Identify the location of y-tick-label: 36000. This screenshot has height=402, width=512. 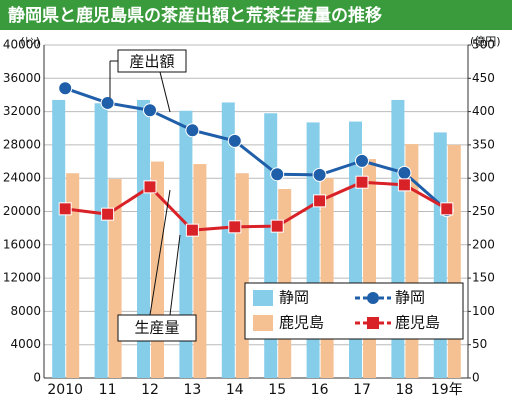
(22, 78).